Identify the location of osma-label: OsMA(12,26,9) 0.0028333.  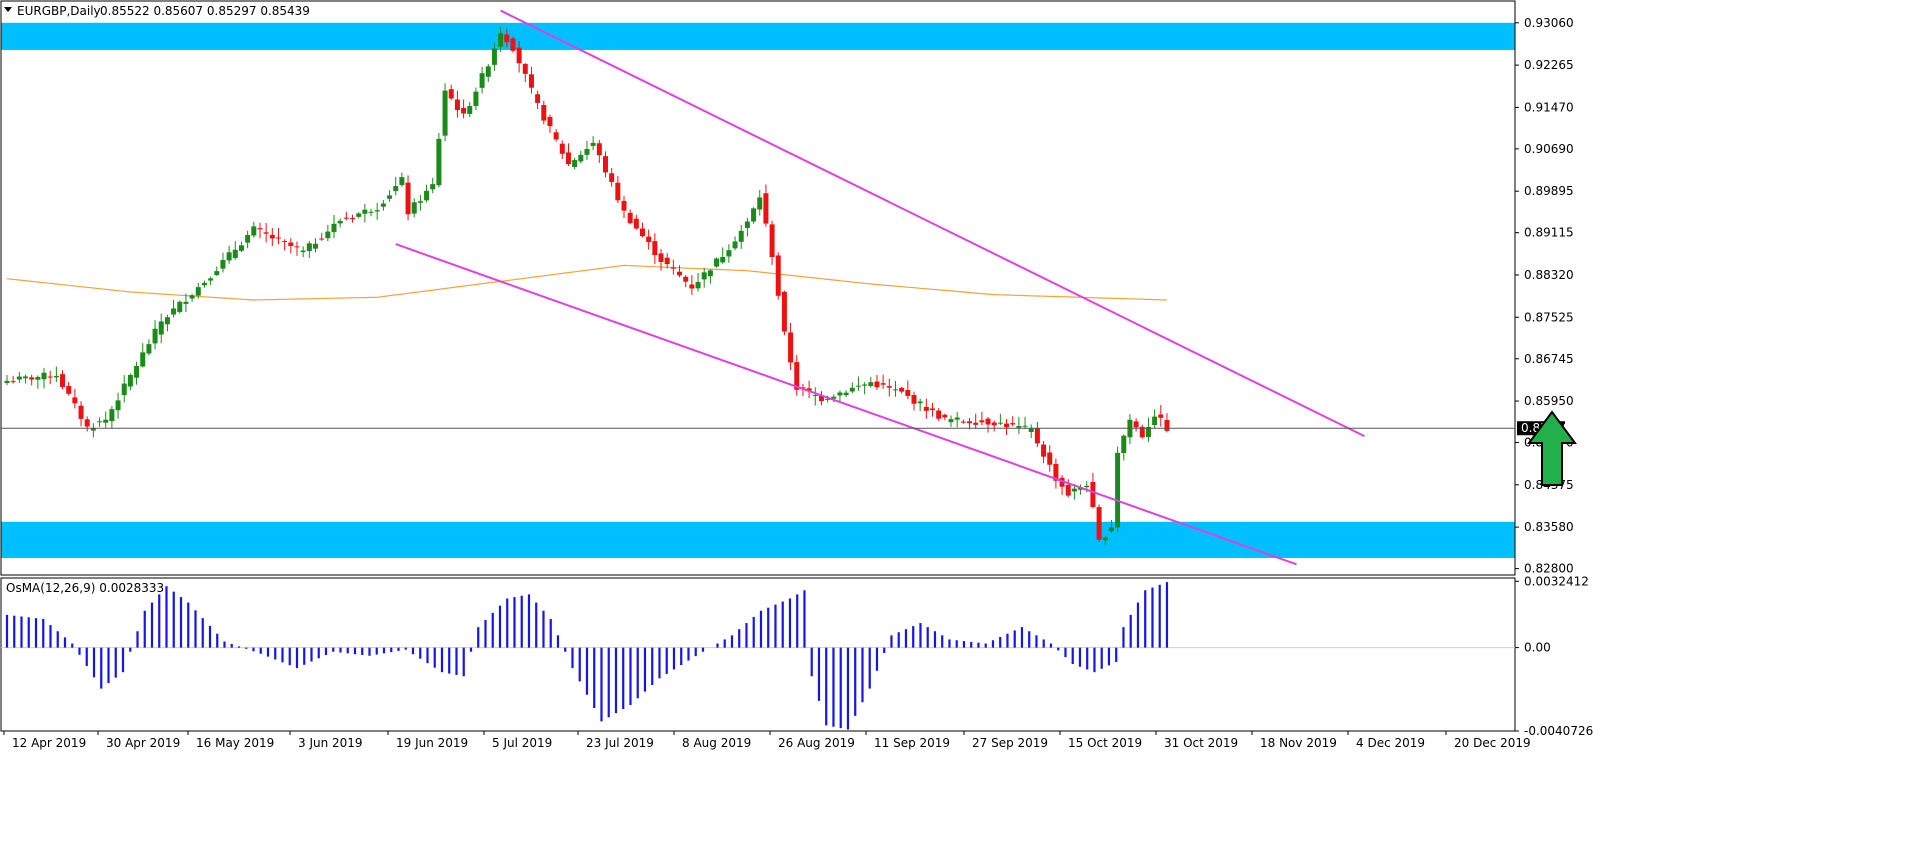
(85, 588).